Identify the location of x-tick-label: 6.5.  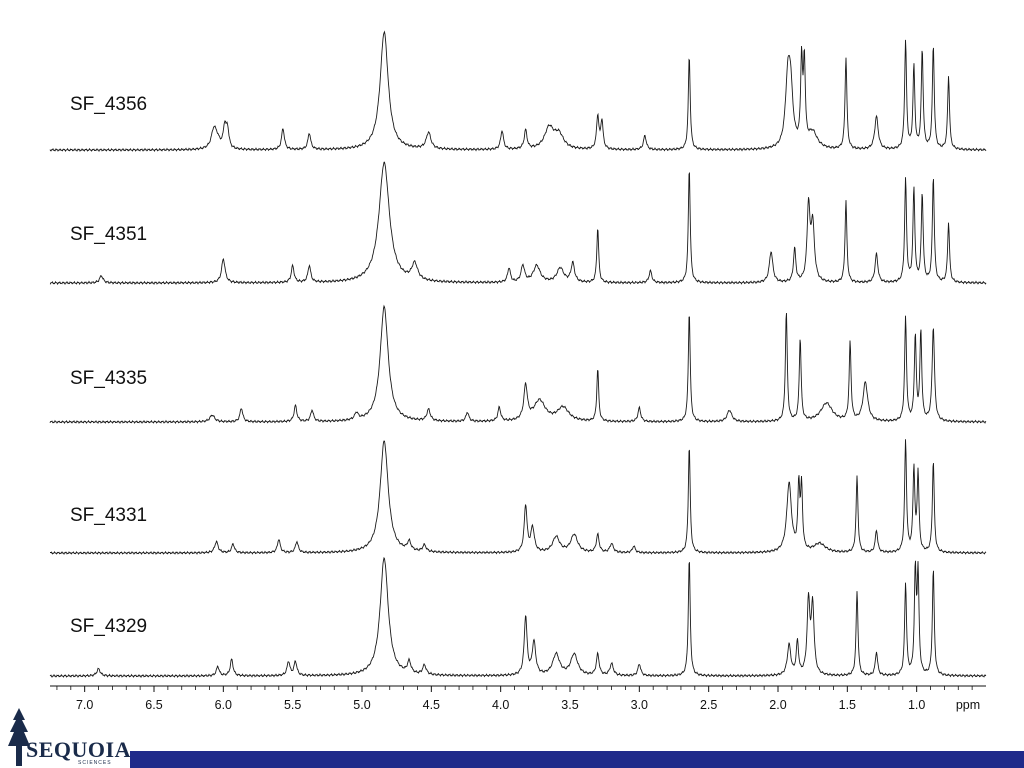
(153, 705).